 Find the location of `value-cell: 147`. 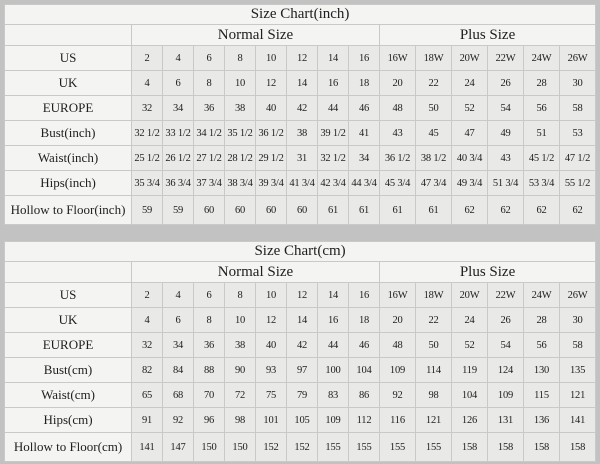

value-cell: 147 is located at coordinates (178, 447).